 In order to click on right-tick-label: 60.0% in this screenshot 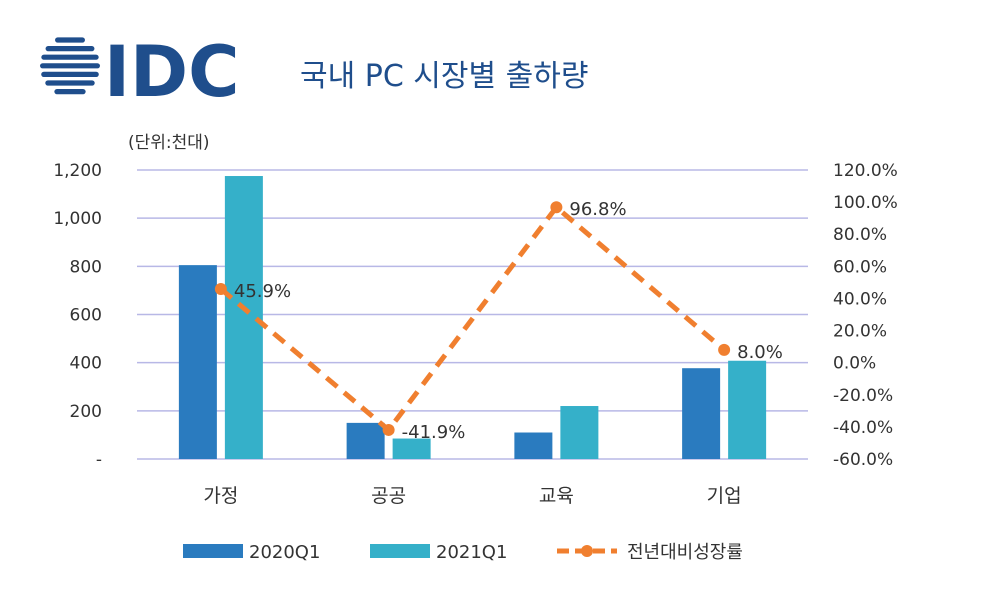, I will do `click(860, 267)`.